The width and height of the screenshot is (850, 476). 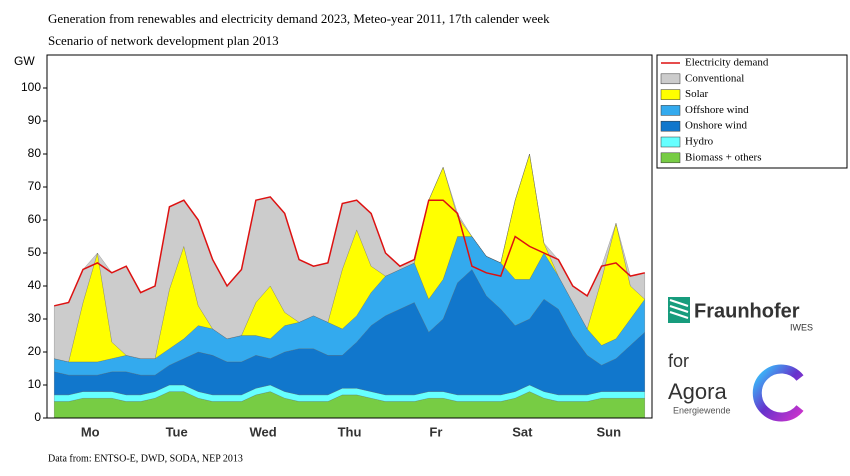 I want to click on x-tick-label: Fr, so click(x=435, y=431).